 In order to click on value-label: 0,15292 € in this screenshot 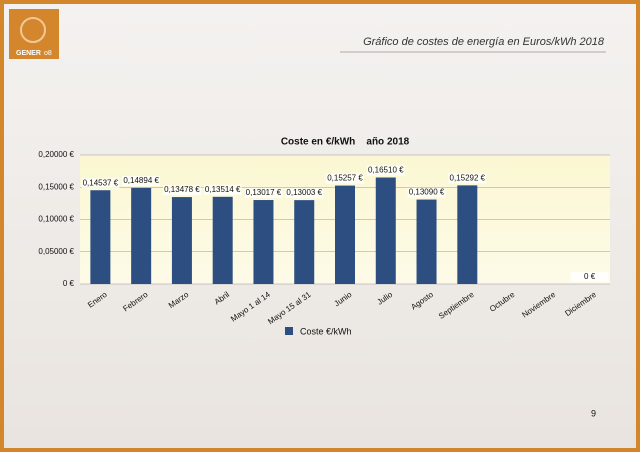, I will do `click(468, 177)`.